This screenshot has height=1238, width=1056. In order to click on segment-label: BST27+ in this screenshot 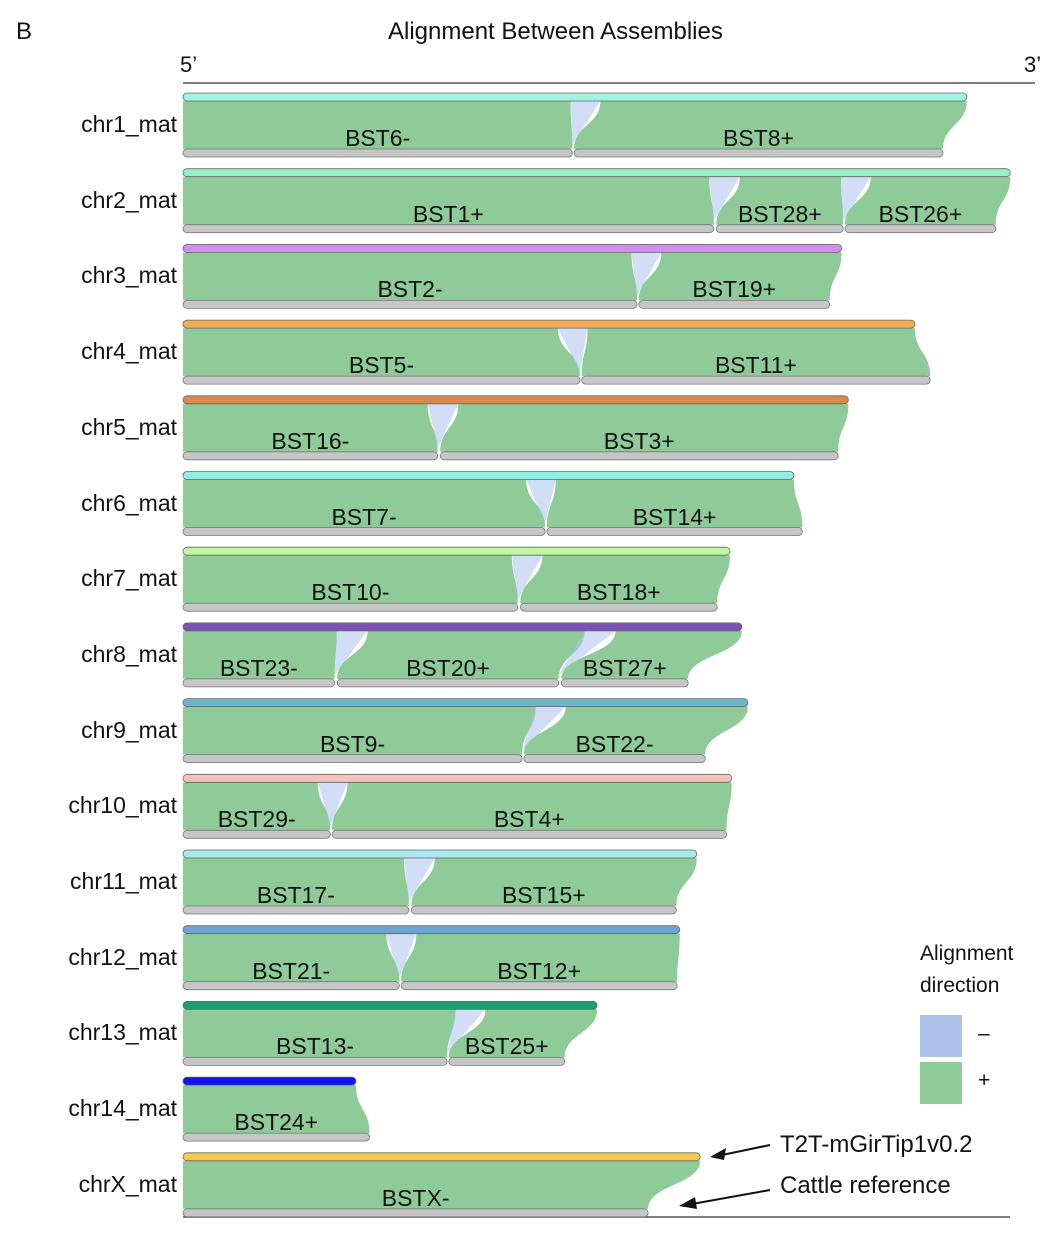, I will do `click(624, 667)`.